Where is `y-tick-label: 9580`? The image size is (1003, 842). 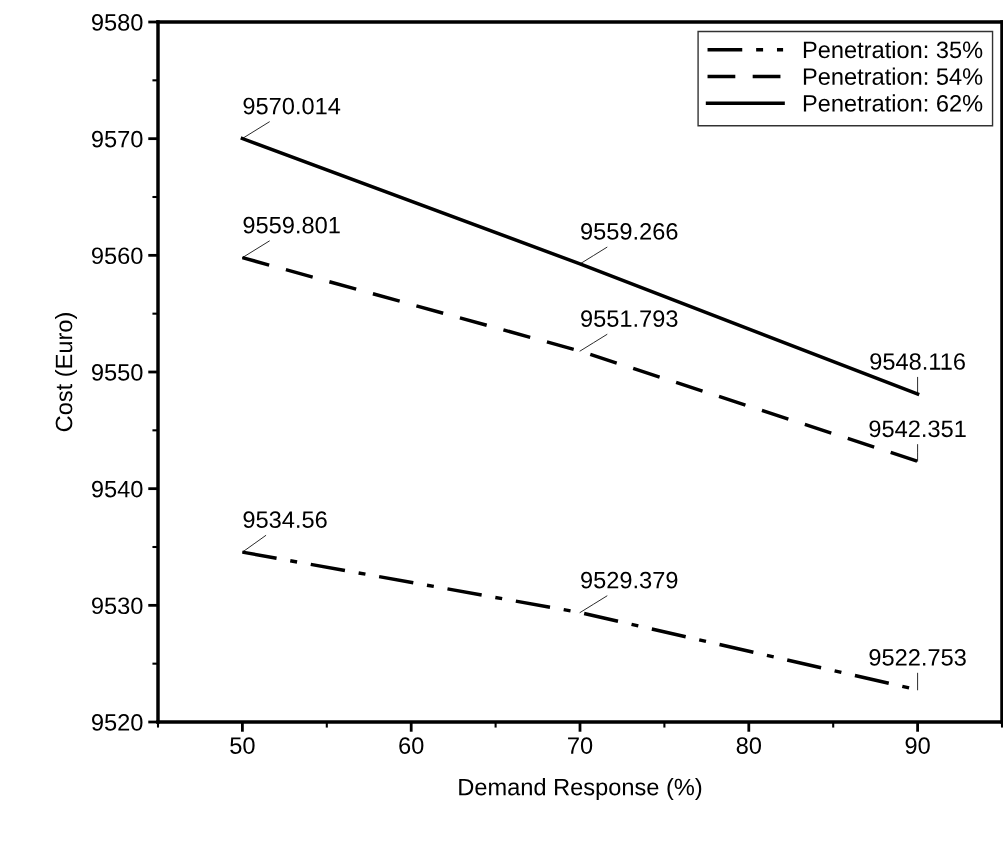 y-tick-label: 9580 is located at coordinates (117, 22).